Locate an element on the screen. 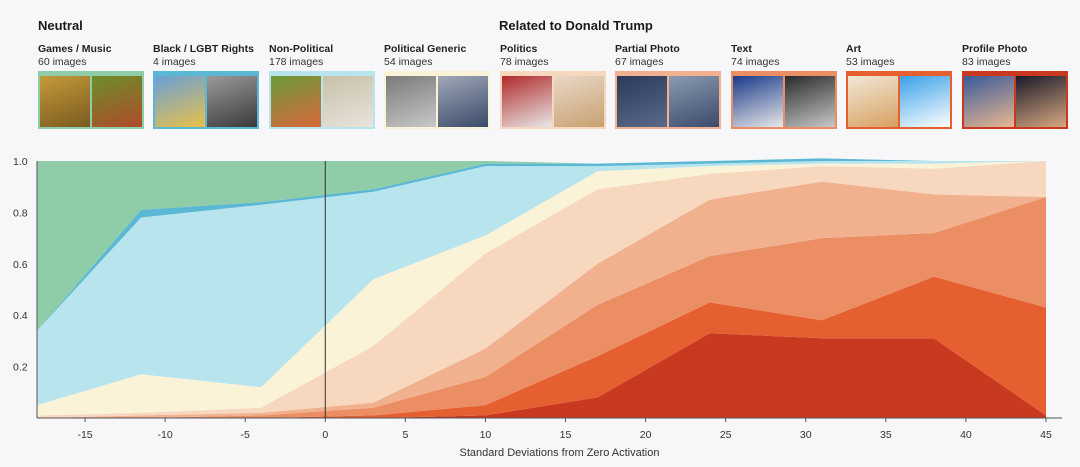  category-count: 78 images is located at coordinates (524, 62).